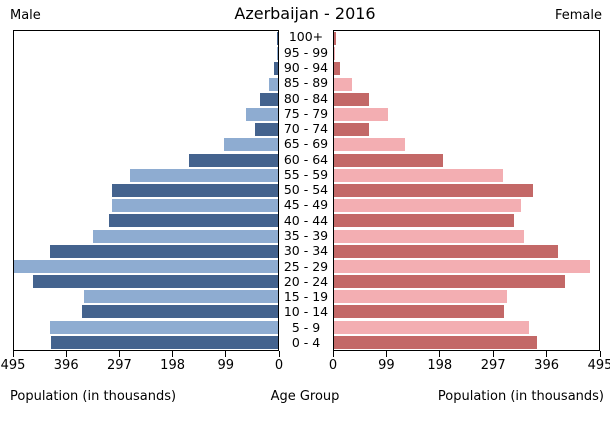  What do you see at coordinates (306, 281) in the screenshot?
I see `age-label-20-24: 20 - 24` at bounding box center [306, 281].